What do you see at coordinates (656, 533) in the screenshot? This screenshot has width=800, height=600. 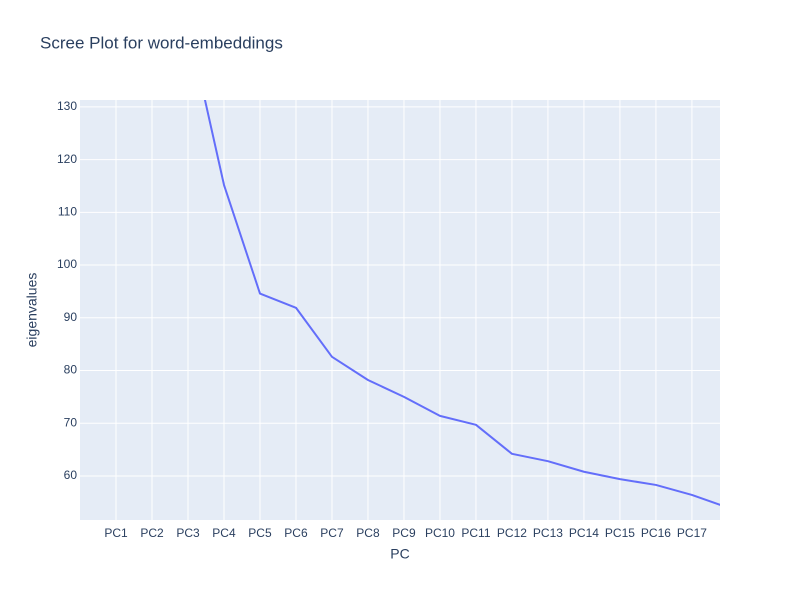 I see `x-tick-label: PC16` at bounding box center [656, 533].